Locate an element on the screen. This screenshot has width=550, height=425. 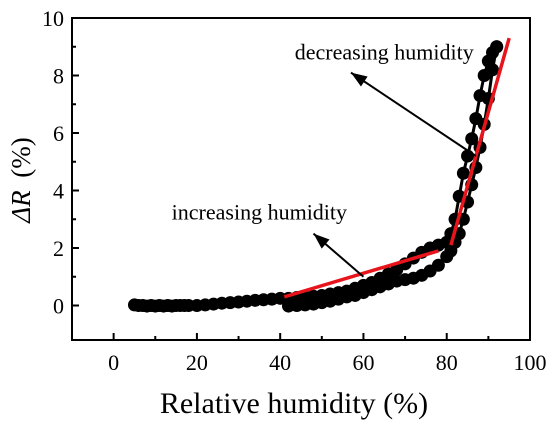
y-tick-labels: 0 2 4 6 8 10 is located at coordinates (53, 162).